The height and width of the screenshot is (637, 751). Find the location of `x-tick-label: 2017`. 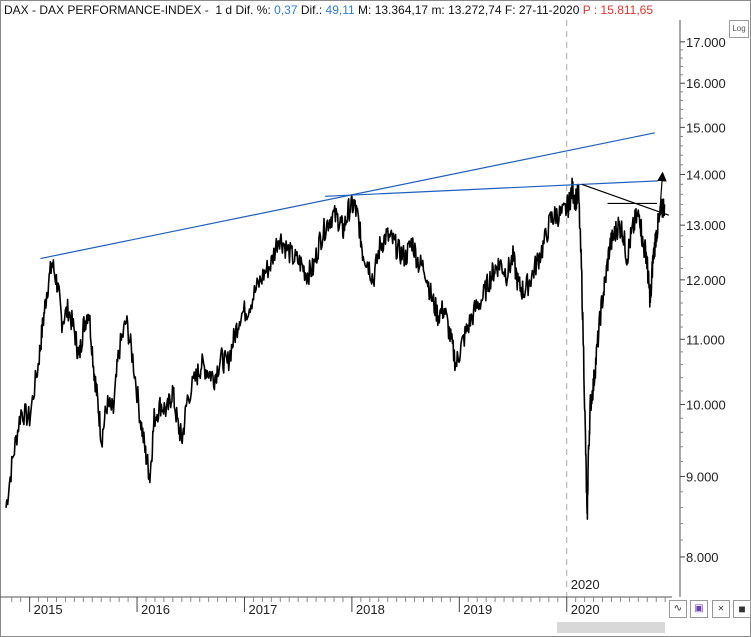

x-tick-label: 2017 is located at coordinates (262, 609).